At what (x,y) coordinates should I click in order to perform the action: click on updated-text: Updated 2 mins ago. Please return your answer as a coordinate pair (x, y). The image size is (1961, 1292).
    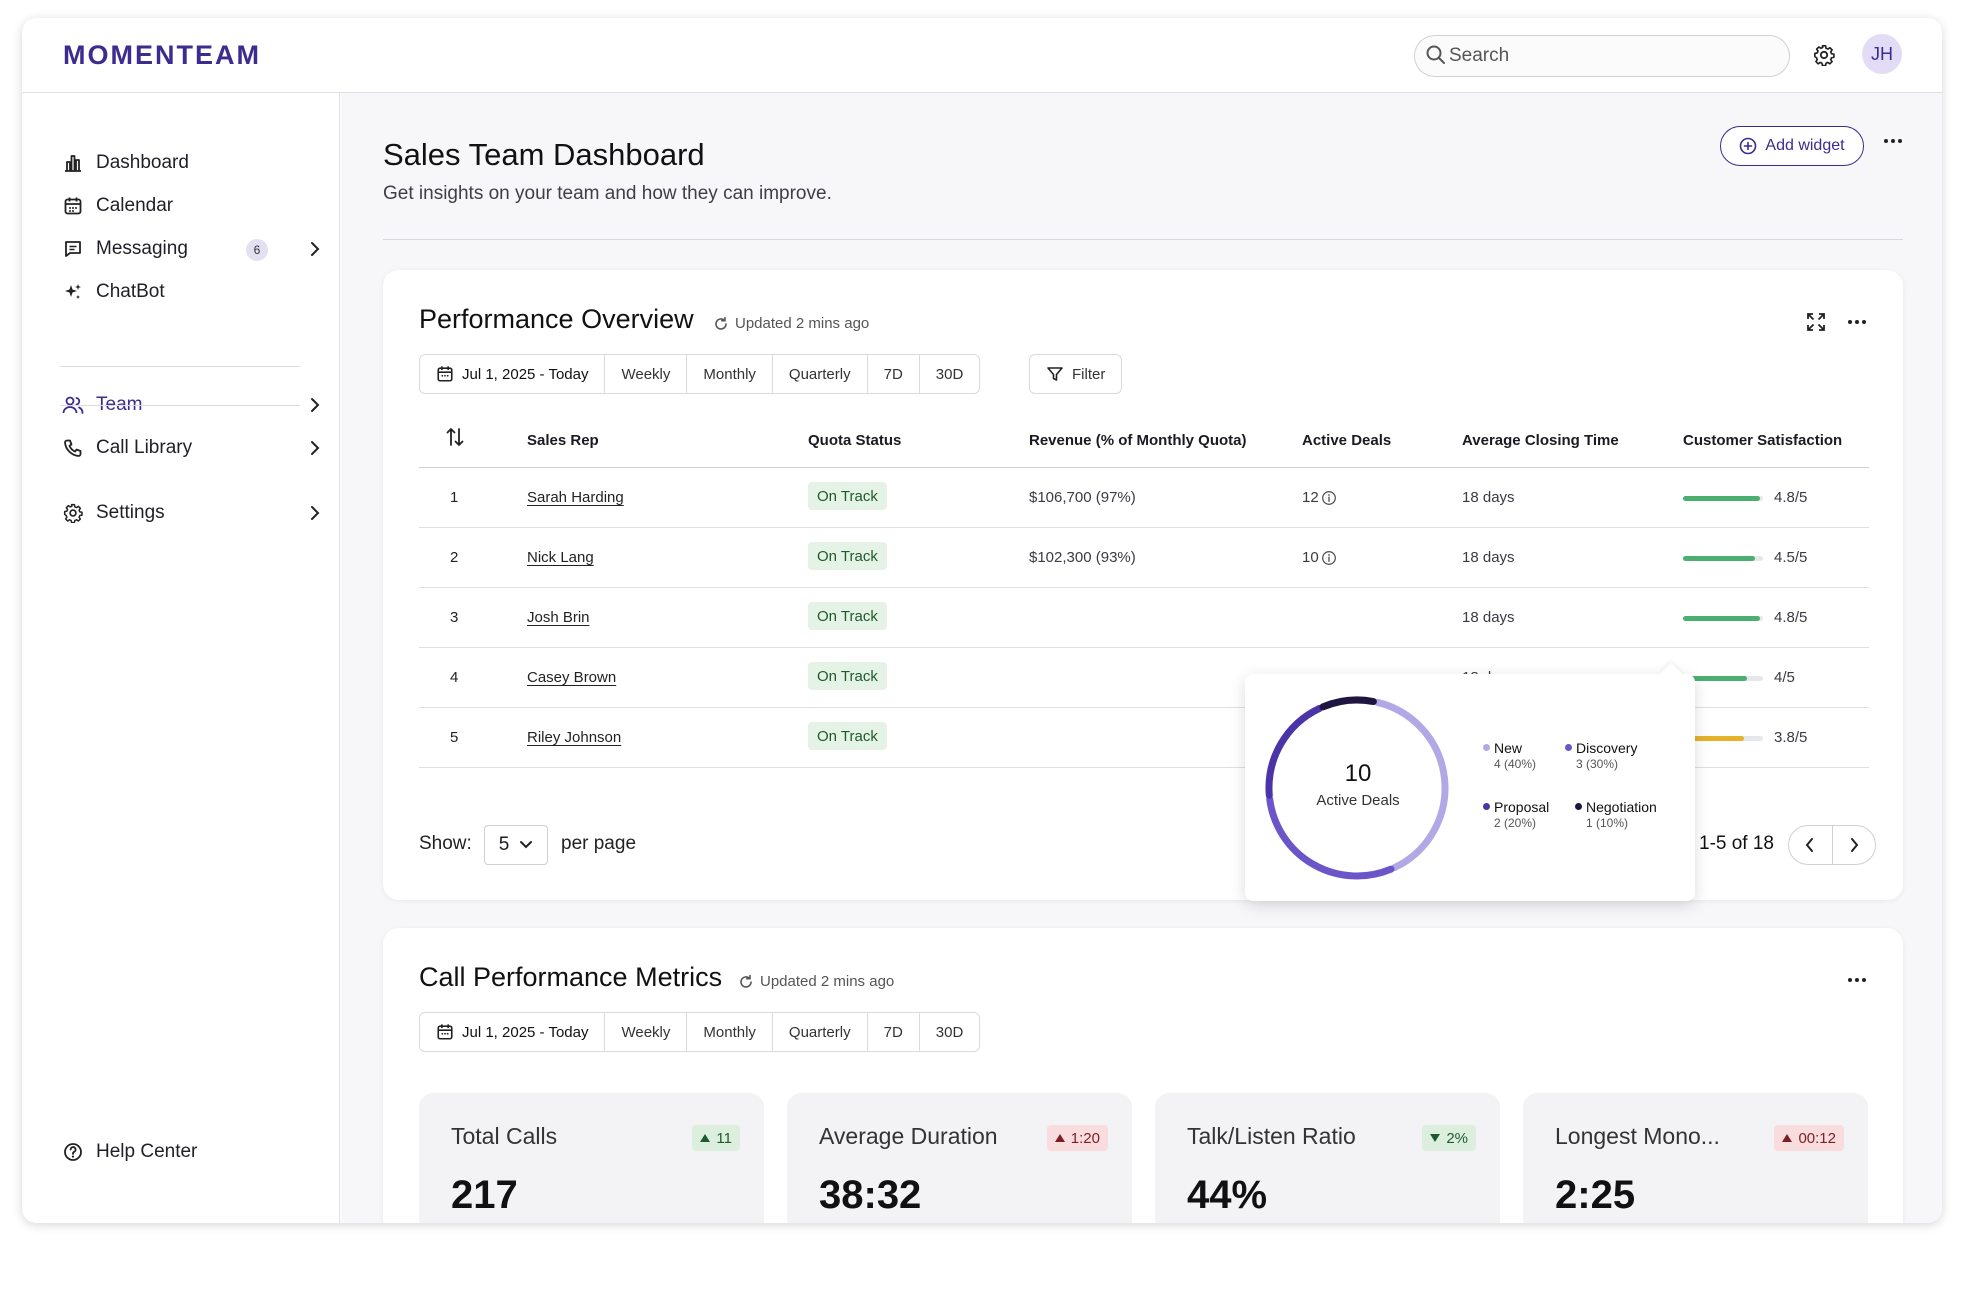
    Looking at the image, I should click on (827, 981).